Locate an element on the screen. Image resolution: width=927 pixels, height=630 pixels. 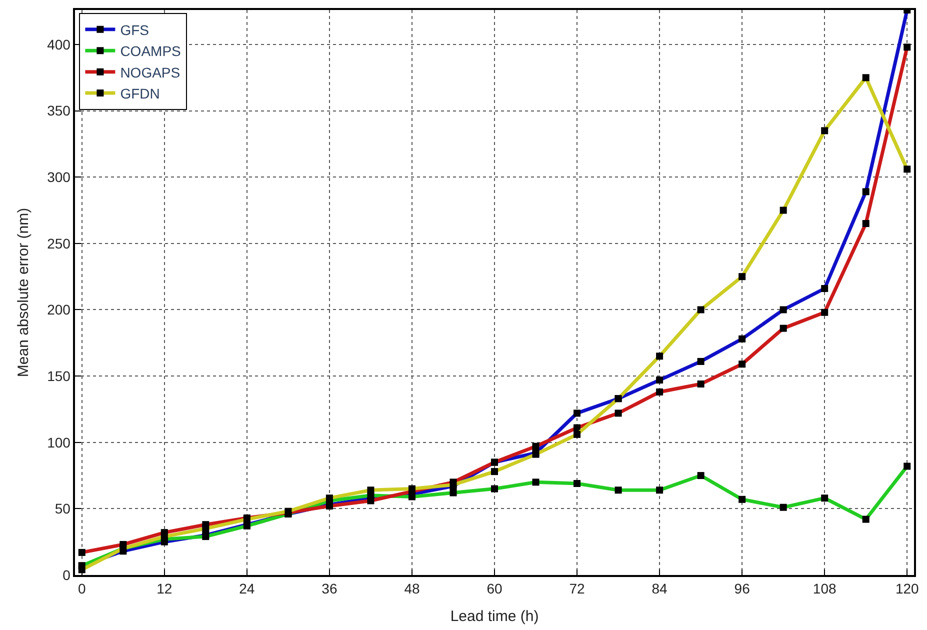
x-tick-label: 24 is located at coordinates (247, 588).